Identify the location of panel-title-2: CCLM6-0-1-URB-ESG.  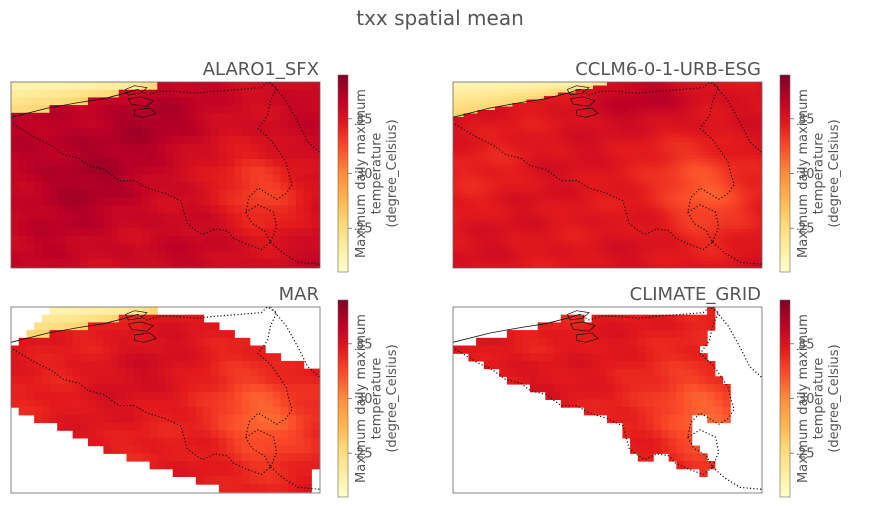
(668, 69).